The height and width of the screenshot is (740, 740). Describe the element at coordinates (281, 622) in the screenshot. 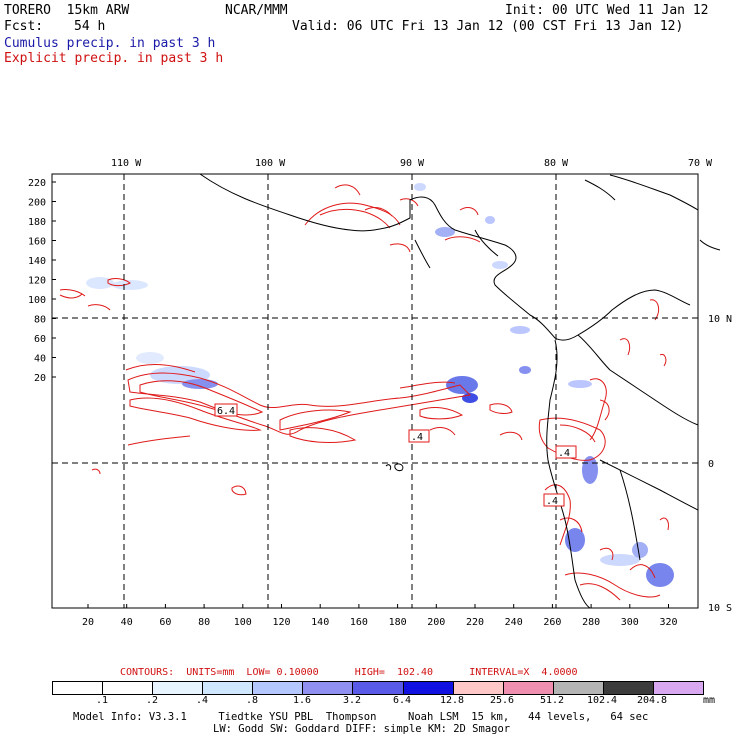

I see `x-tick-label: 120` at that location.